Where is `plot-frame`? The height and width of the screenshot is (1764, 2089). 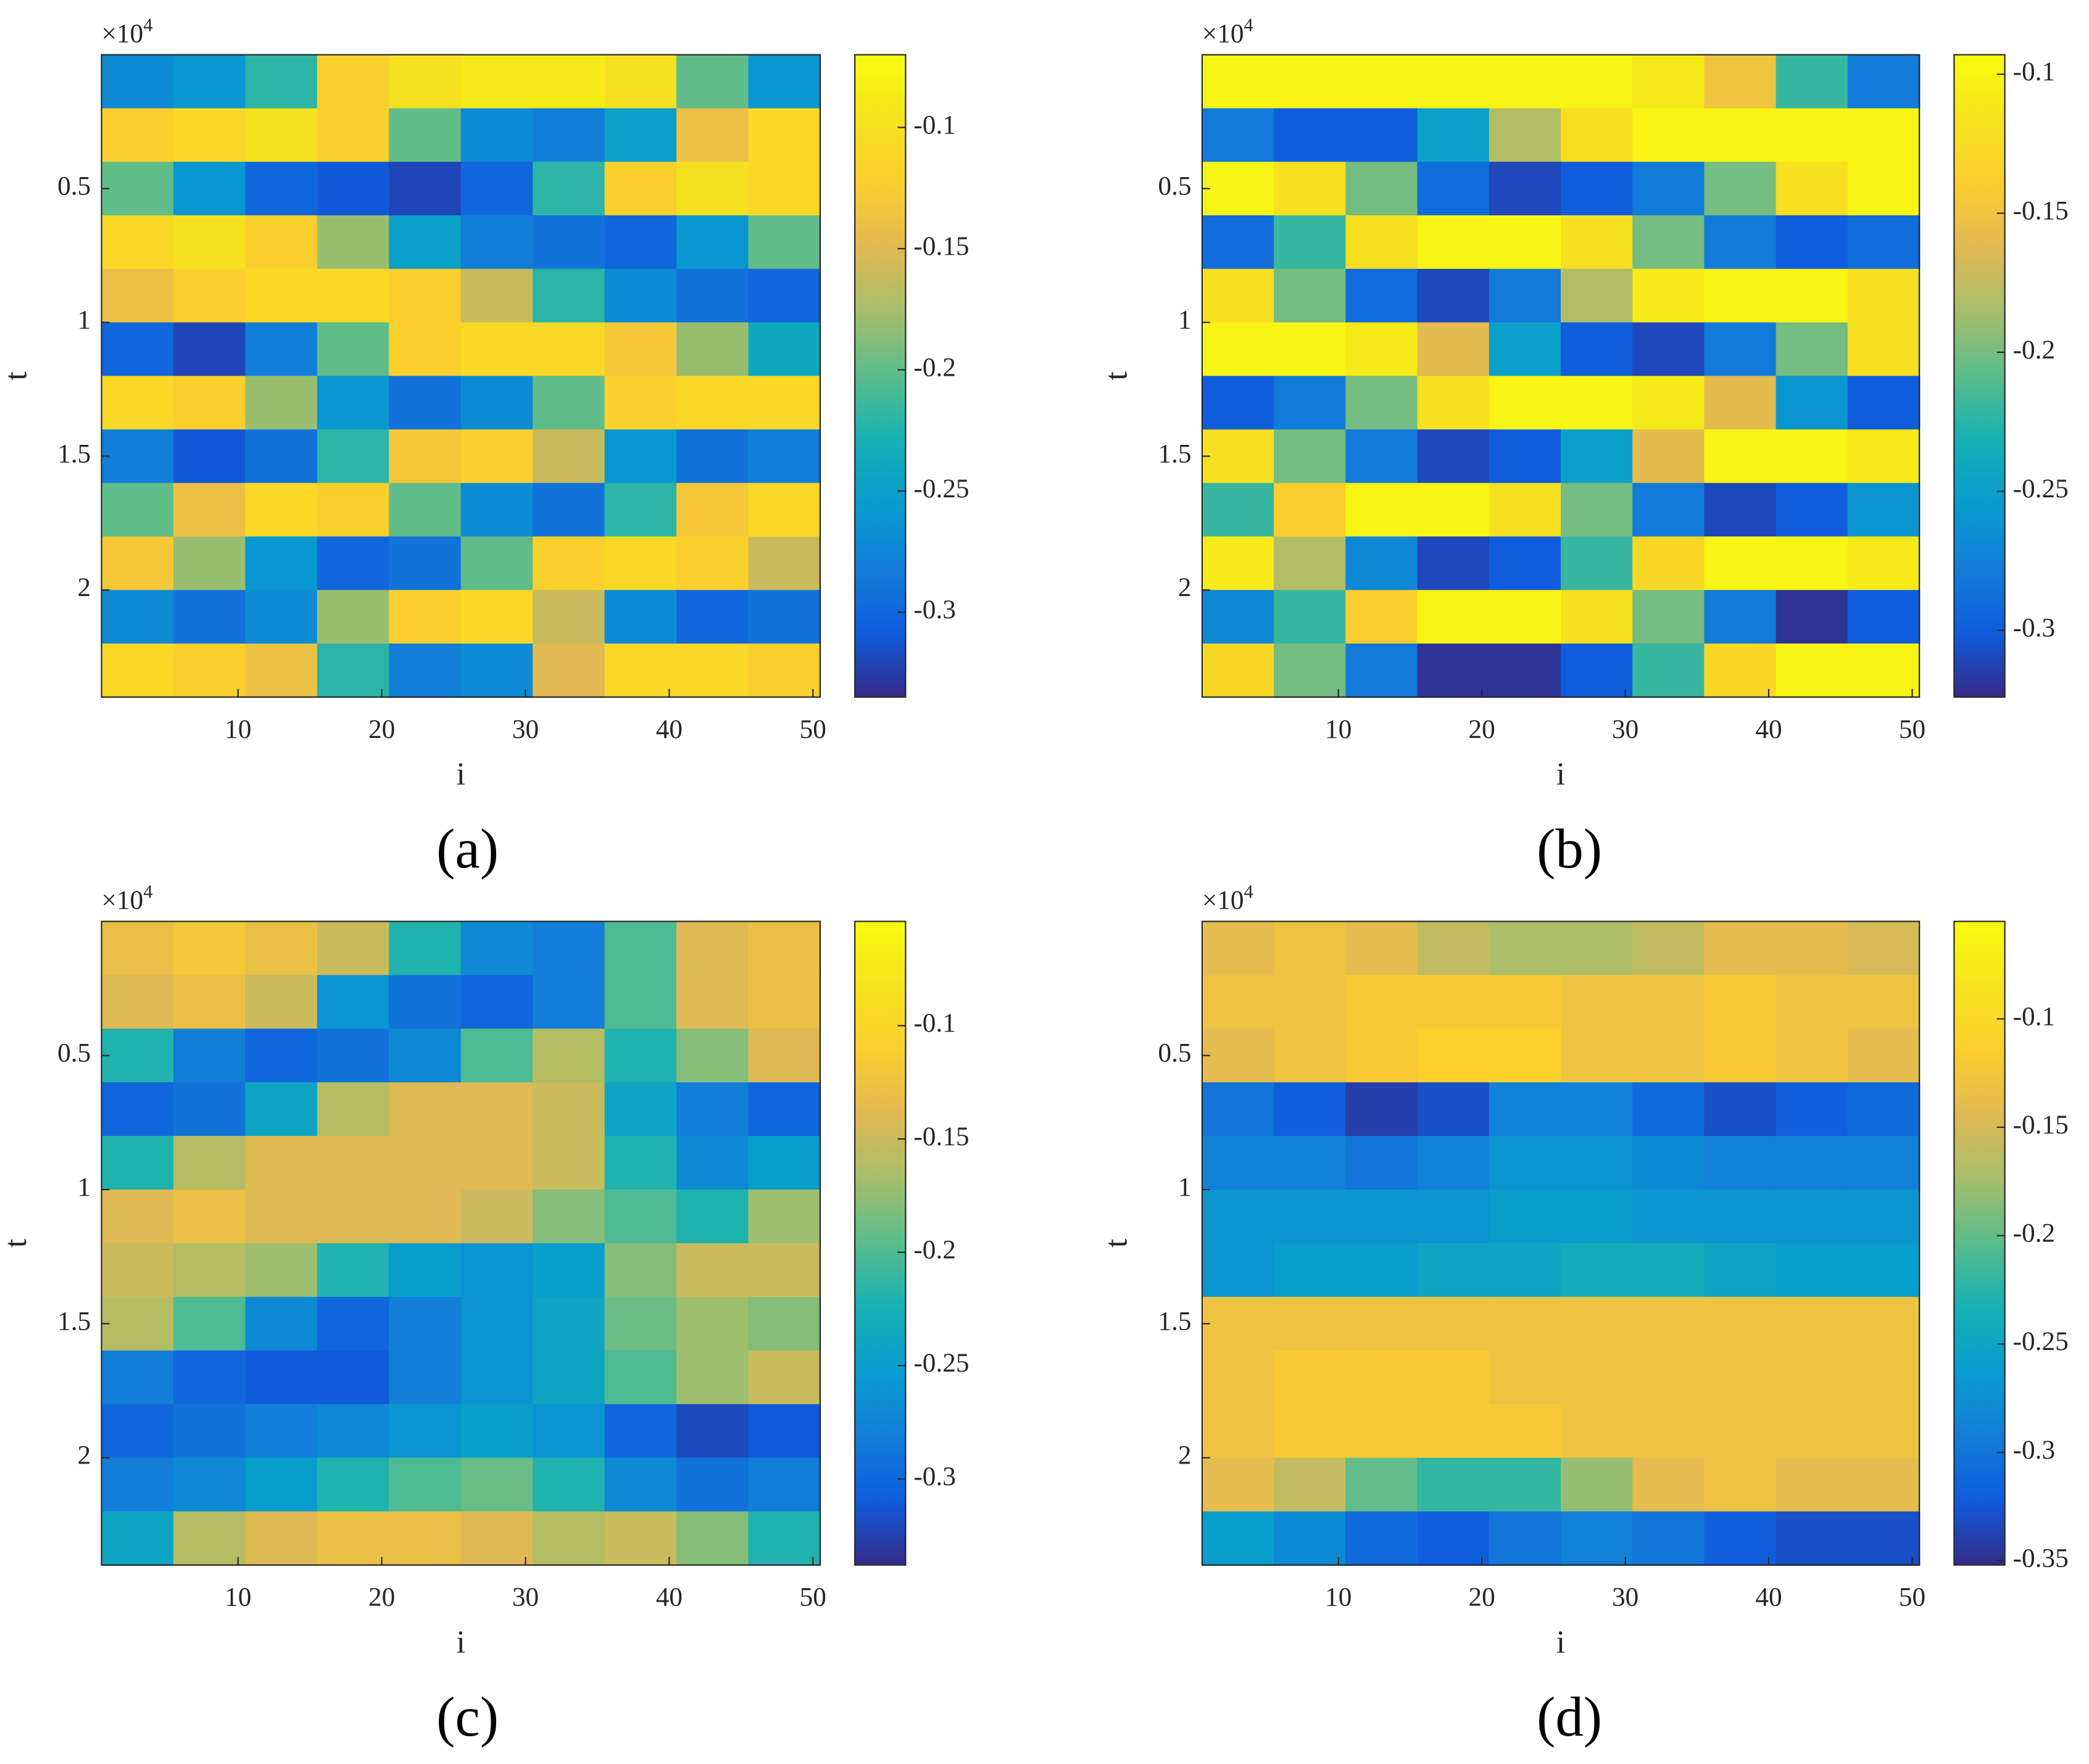 plot-frame is located at coordinates (461, 376).